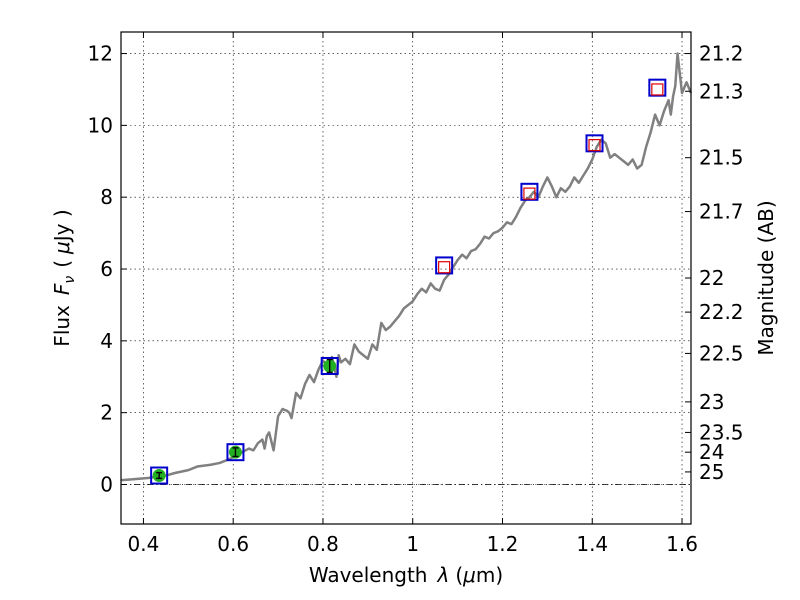 The image size is (800, 600). What do you see at coordinates (106, 197) in the screenshot?
I see `y-tick-label: 8` at bounding box center [106, 197].